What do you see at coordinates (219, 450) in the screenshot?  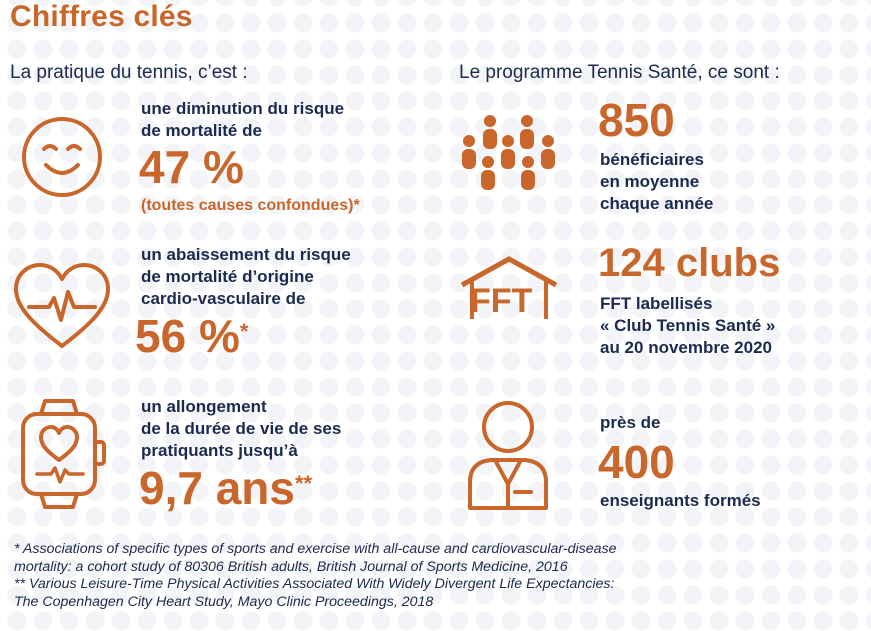 I see `left-item3-line3: pratiquants jusqu’à` at bounding box center [219, 450].